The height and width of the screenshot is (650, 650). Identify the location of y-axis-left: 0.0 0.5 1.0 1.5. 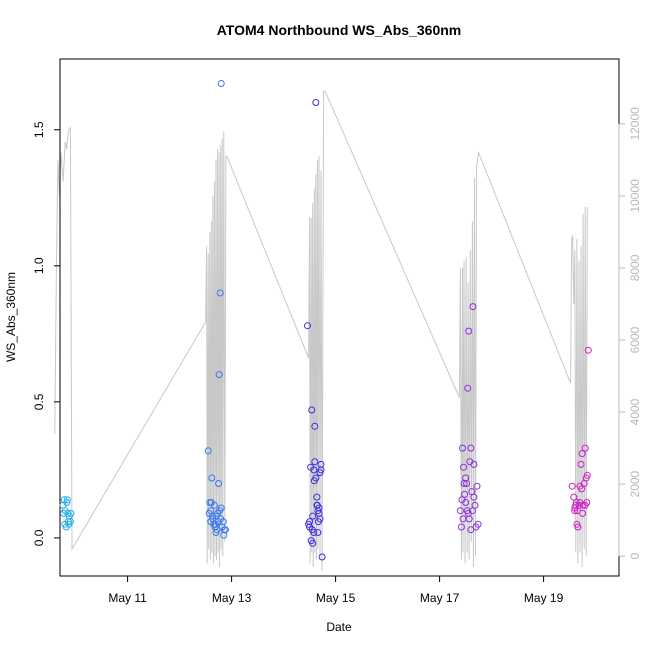
(46, 333).